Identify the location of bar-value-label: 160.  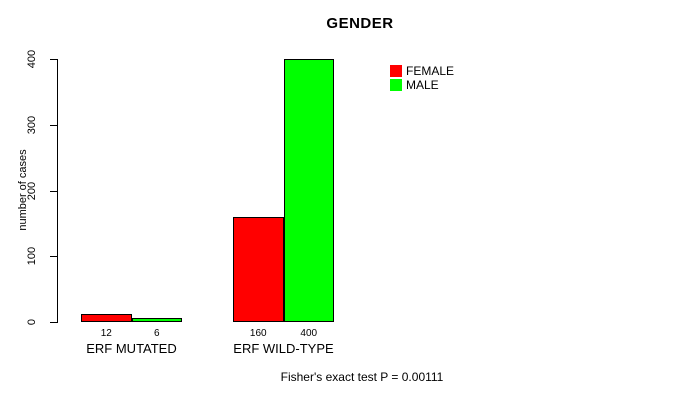
(258, 333).